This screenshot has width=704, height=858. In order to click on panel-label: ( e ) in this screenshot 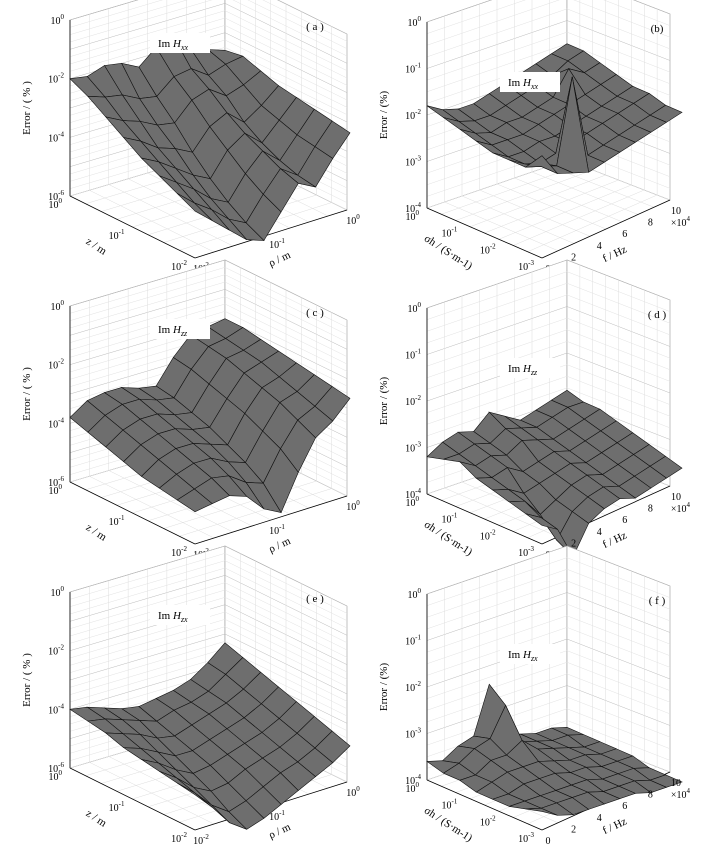, I will do `click(315, 599)`.